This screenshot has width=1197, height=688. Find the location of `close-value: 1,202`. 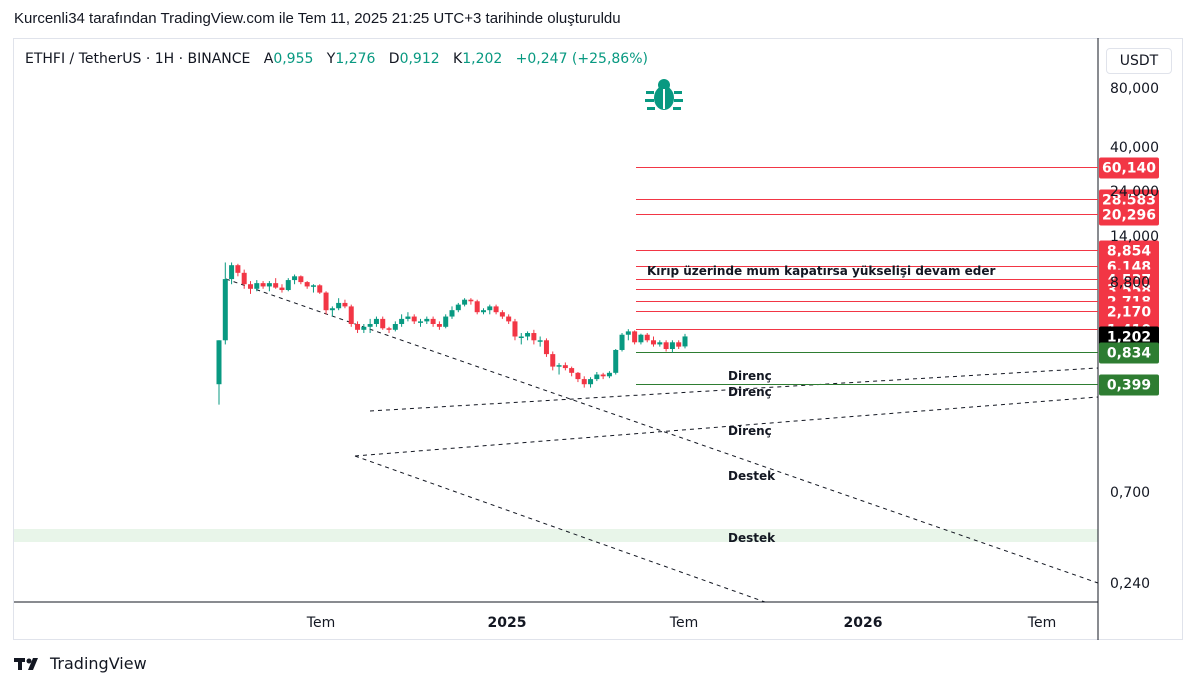

close-value: 1,202 is located at coordinates (482, 59).